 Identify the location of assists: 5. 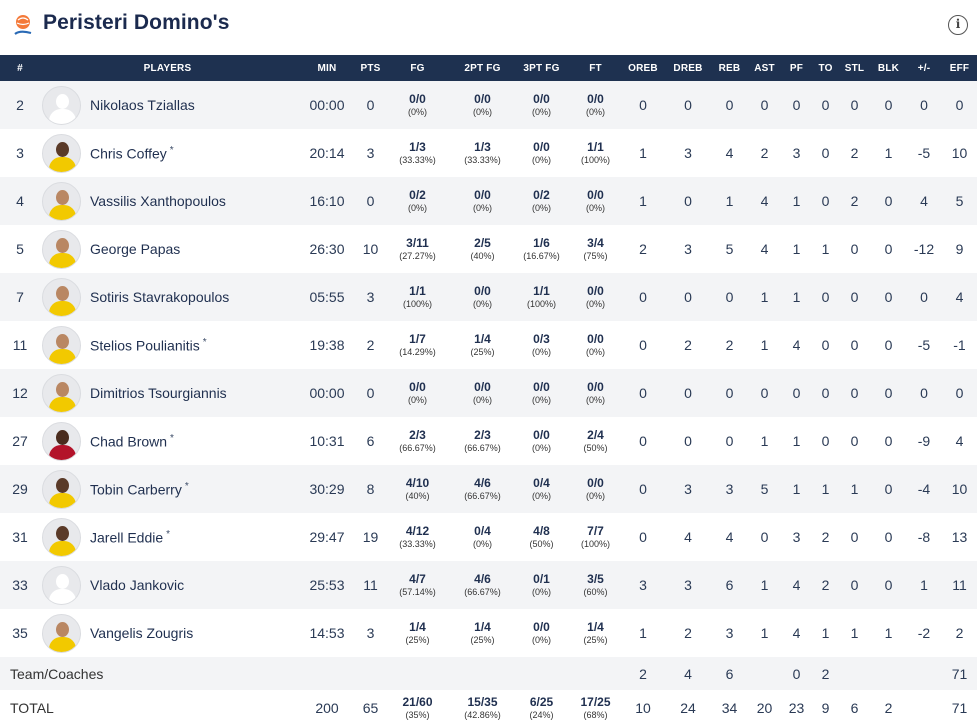
(764, 489).